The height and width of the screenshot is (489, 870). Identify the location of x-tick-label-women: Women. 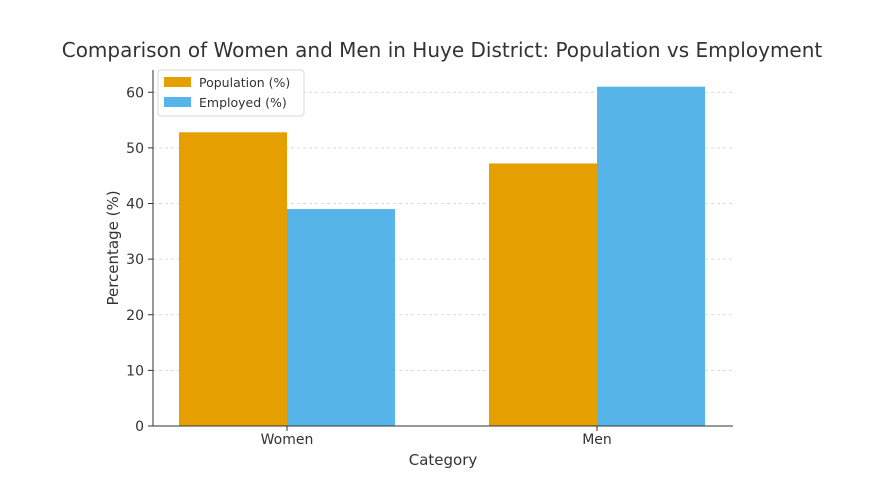
(287, 440).